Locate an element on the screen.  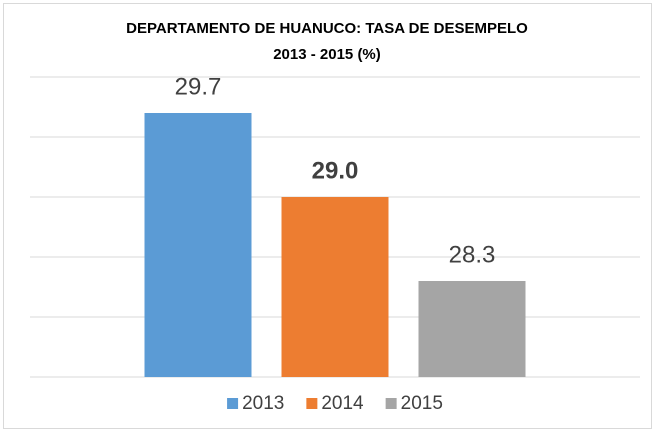
legend-label: 2014 is located at coordinates (342, 403).